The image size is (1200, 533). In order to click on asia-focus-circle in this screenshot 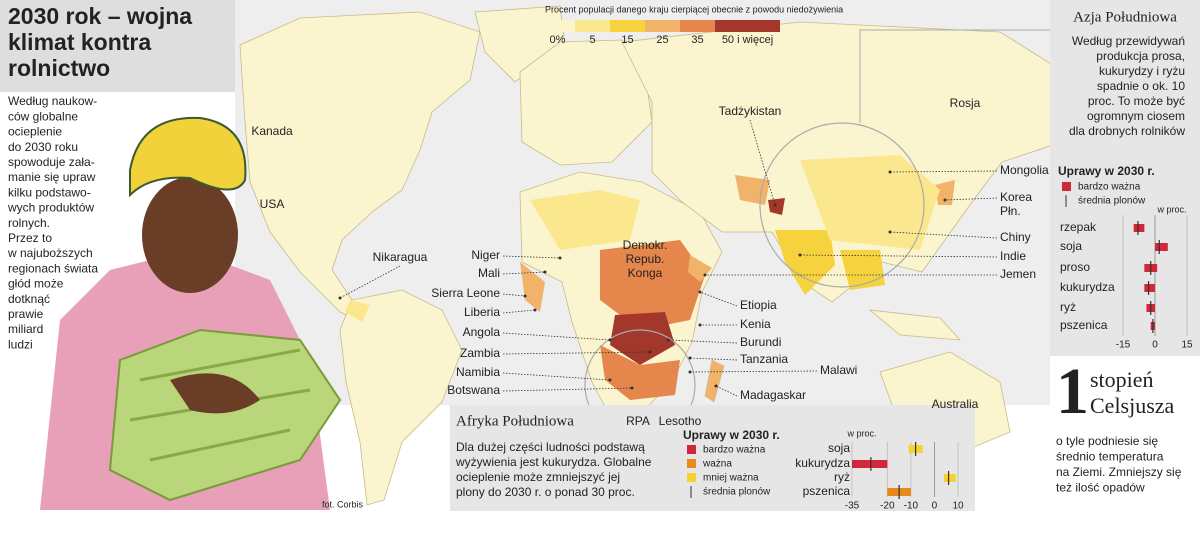, I will do `click(842, 205)`.